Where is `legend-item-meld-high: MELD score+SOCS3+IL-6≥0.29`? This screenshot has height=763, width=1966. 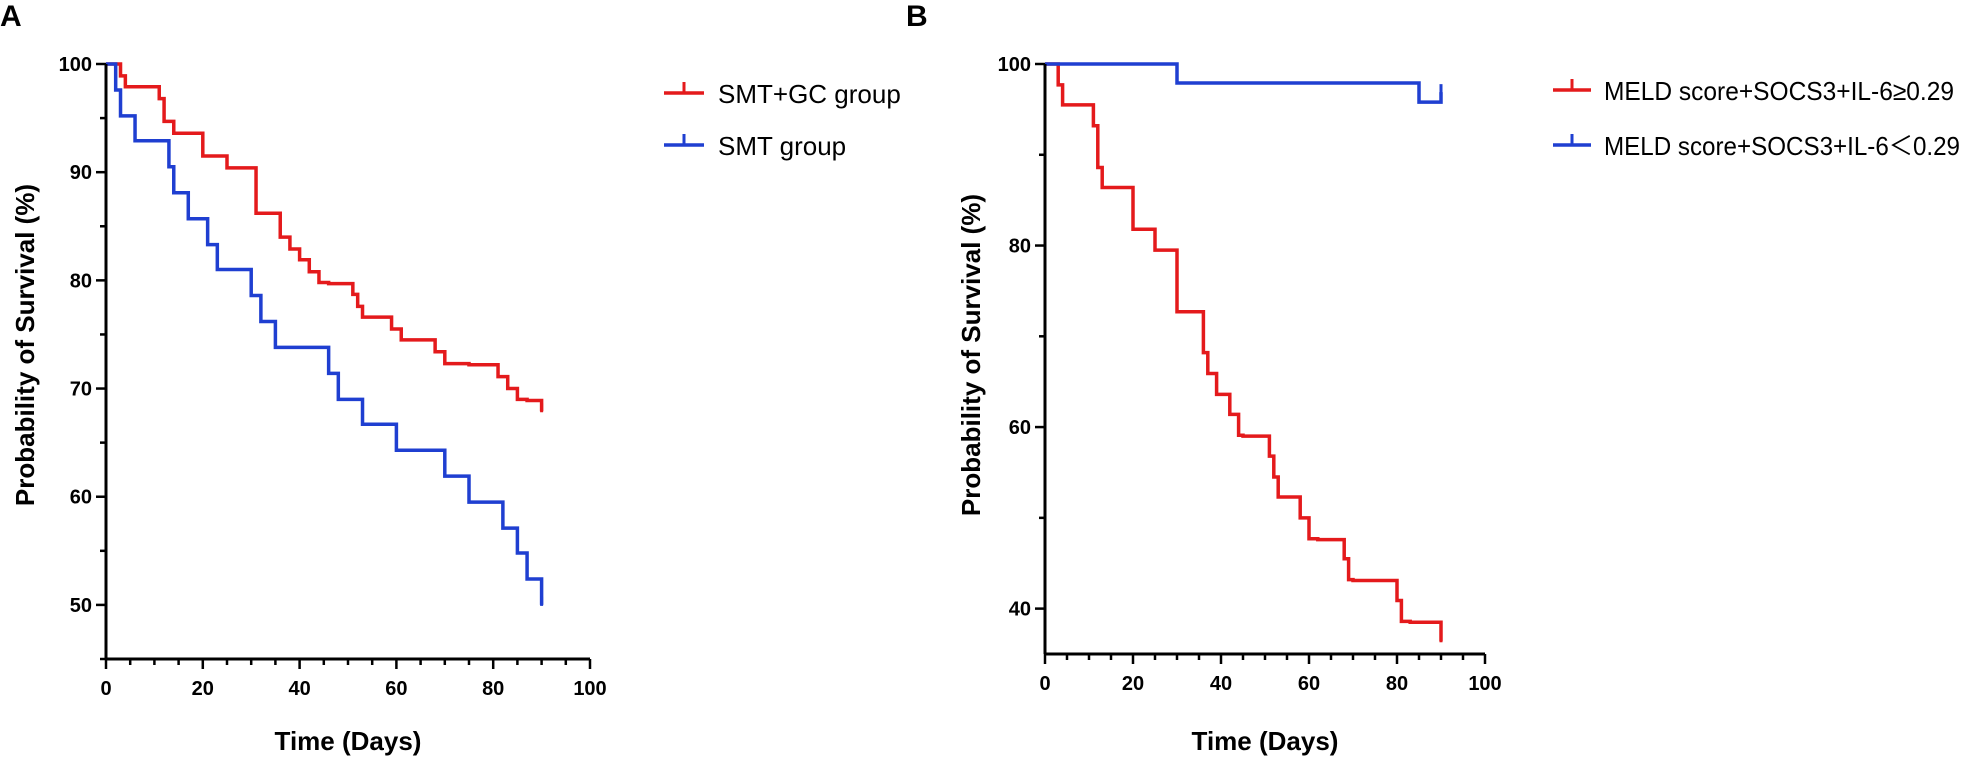
legend-item-meld-high: MELD score+SOCS3+IL-6≥0.29 is located at coordinates (1753, 91).